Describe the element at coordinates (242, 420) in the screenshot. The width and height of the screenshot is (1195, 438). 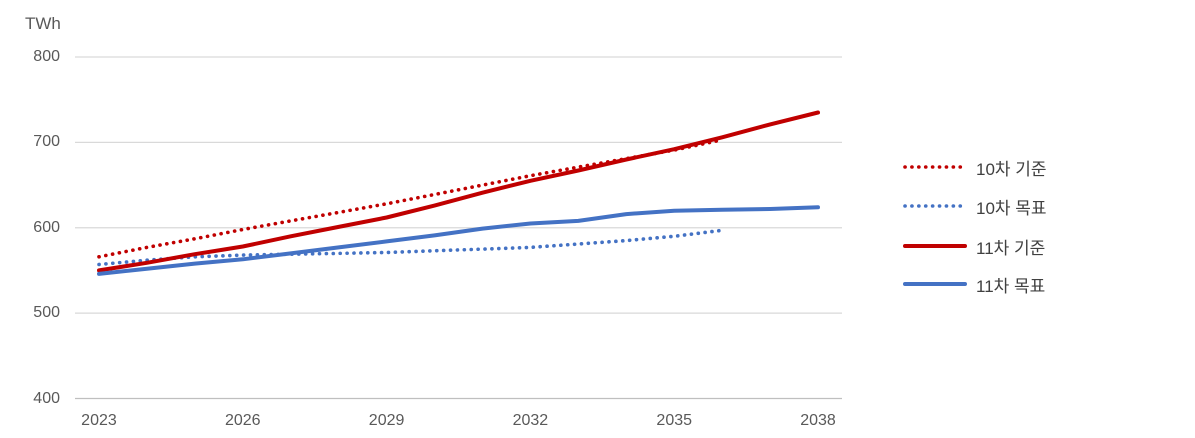
I see `x-tick-label-2026: 2026` at that location.